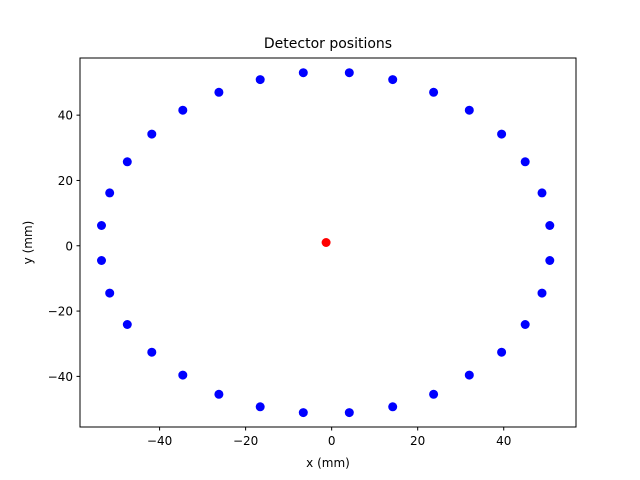 The height and width of the screenshot is (480, 640). Describe the element at coordinates (245, 441) in the screenshot. I see `x-tick-label: −20` at that location.